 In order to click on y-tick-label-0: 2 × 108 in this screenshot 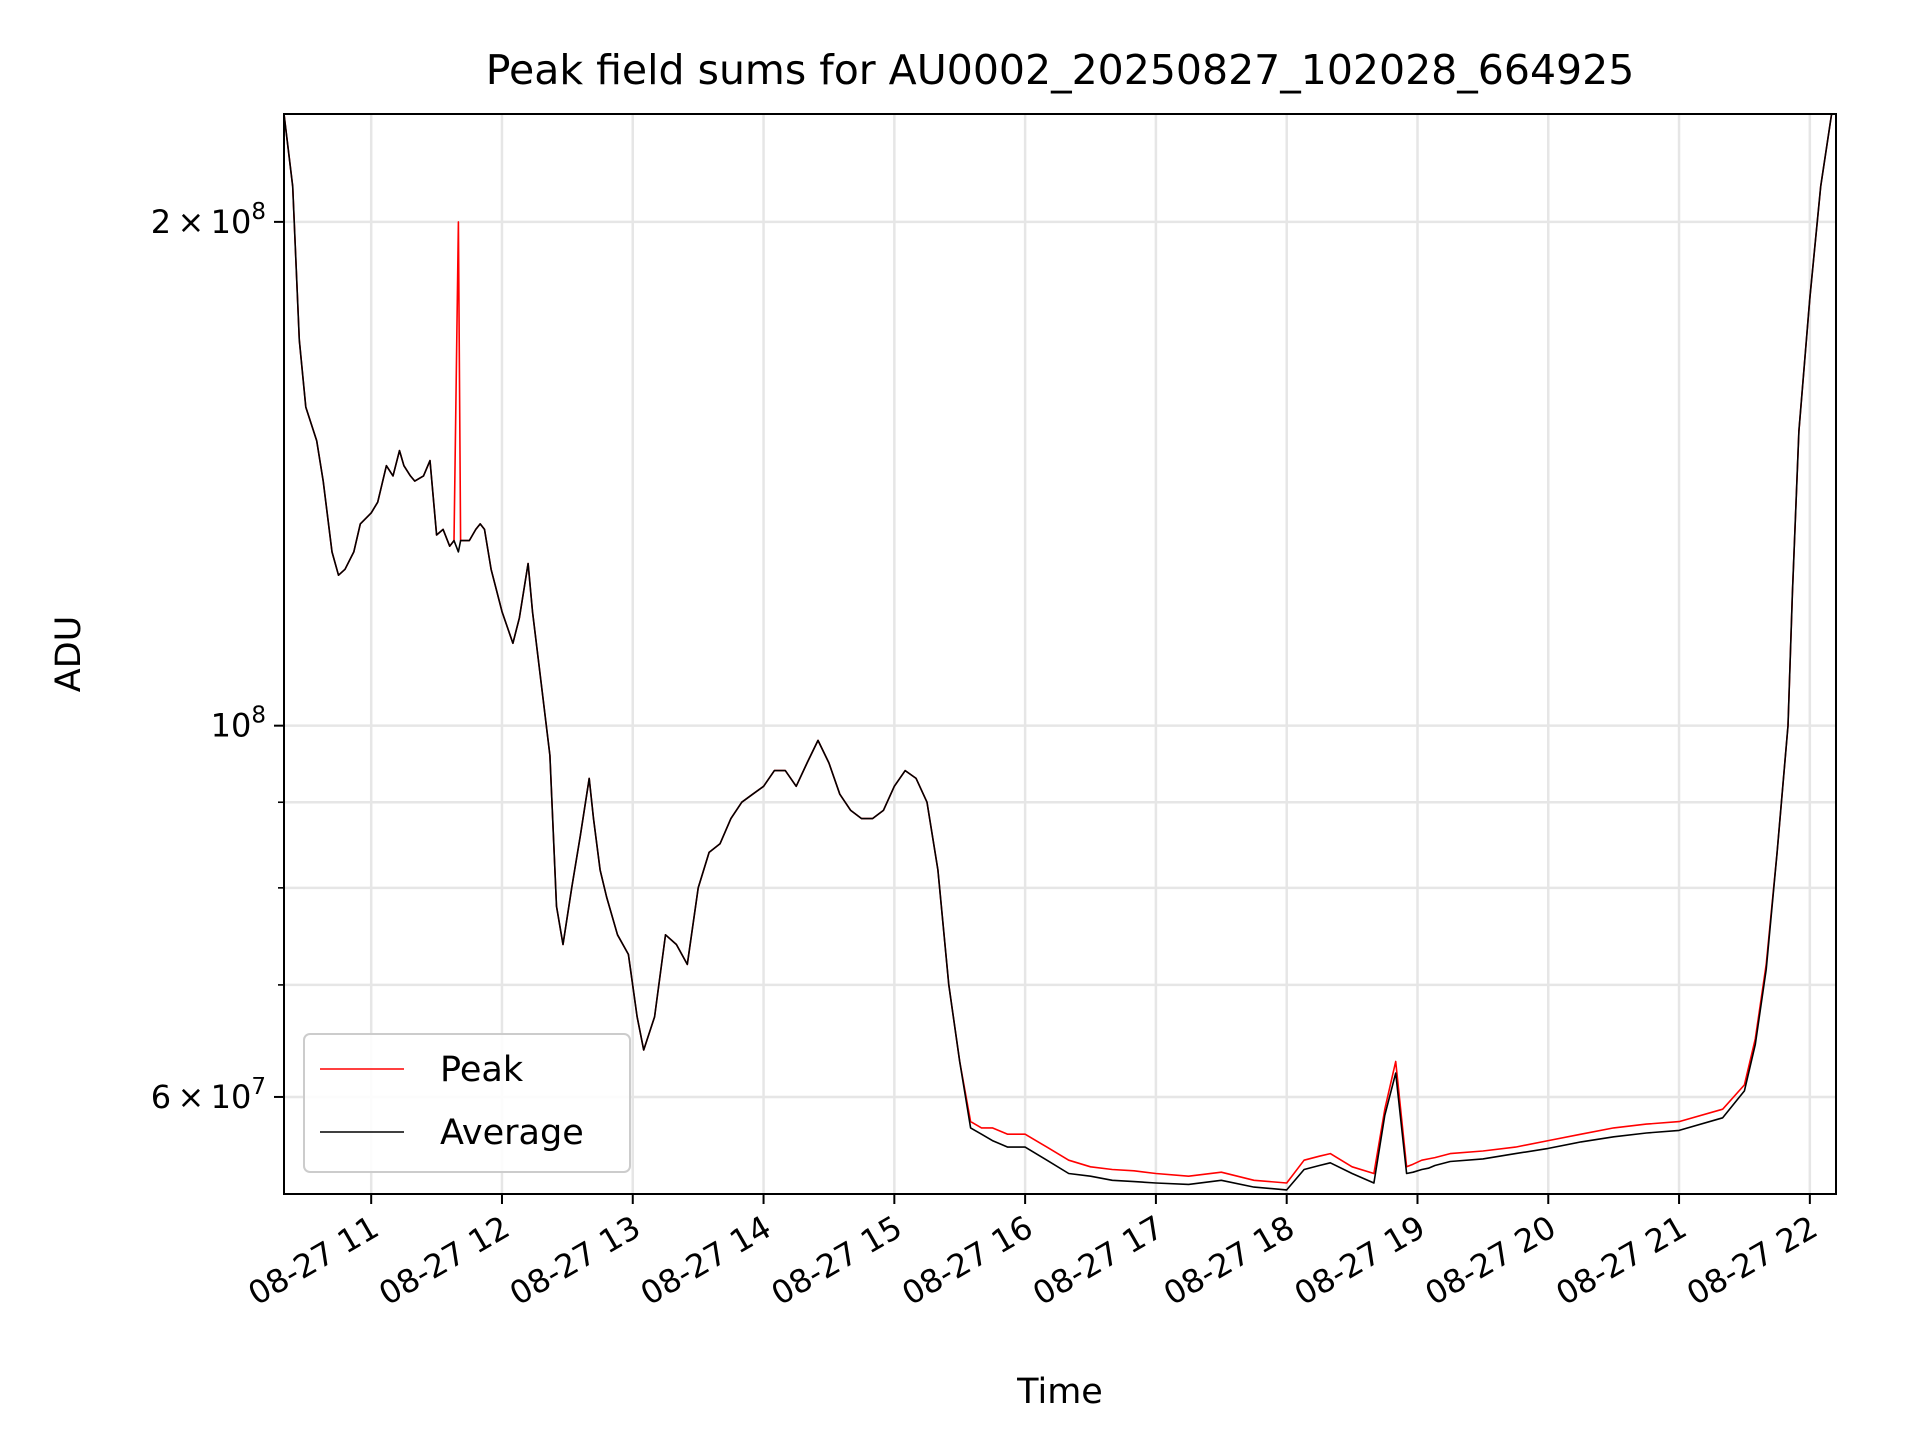, I will do `click(208, 220)`.